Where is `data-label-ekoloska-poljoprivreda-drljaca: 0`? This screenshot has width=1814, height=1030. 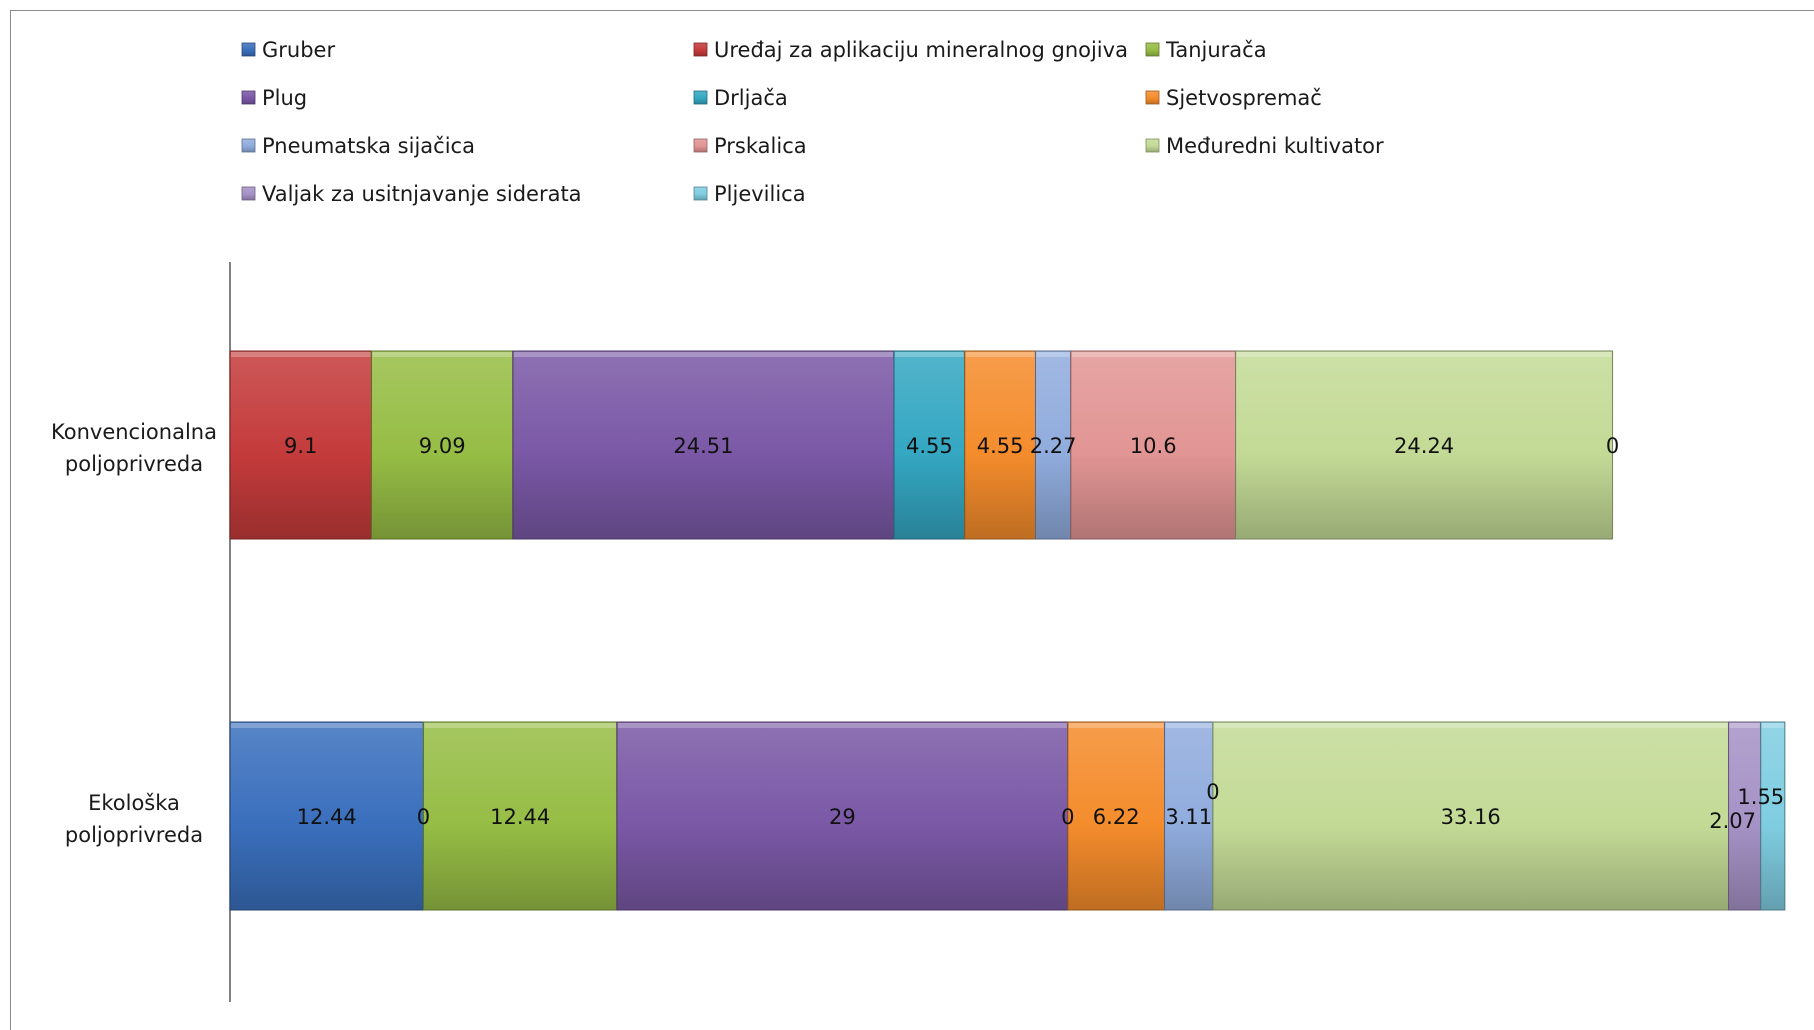
data-label-ekoloska-poljoprivreda-drljaca: 0 is located at coordinates (1067, 817).